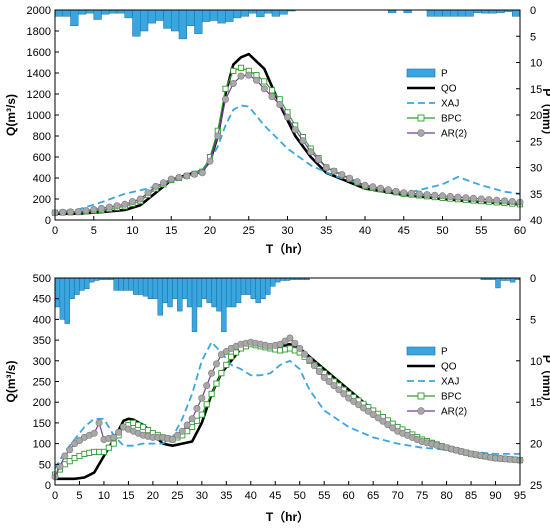 The width and height of the screenshot is (550, 531). Describe the element at coordinates (287, 231) in the screenshot. I see `top-chart-x-tick-label: 30` at that location.